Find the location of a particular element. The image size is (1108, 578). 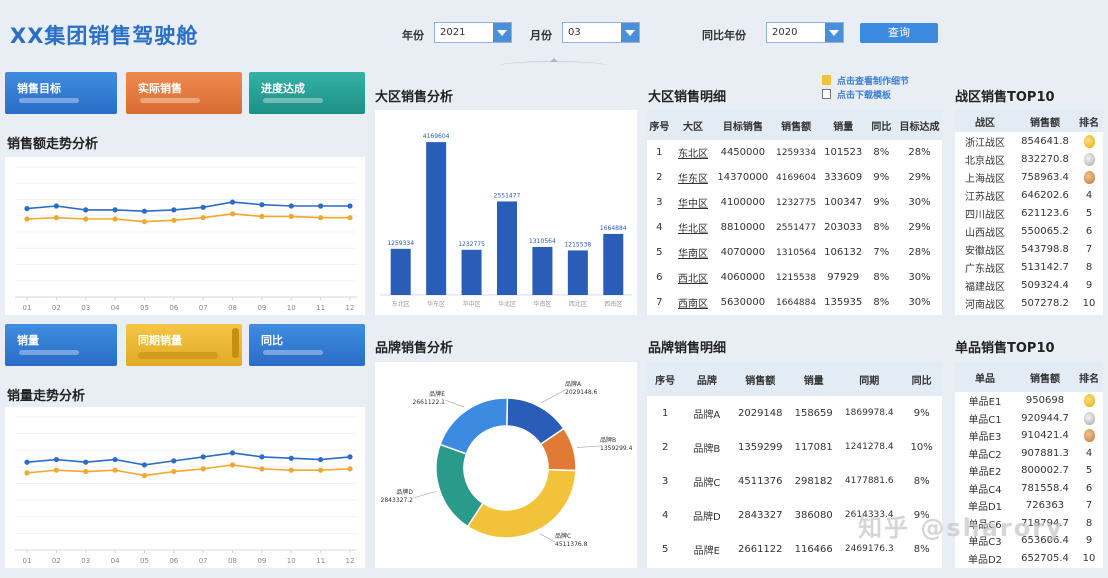

table-row: 单品E3 910421.4 is located at coordinates (1029, 436).